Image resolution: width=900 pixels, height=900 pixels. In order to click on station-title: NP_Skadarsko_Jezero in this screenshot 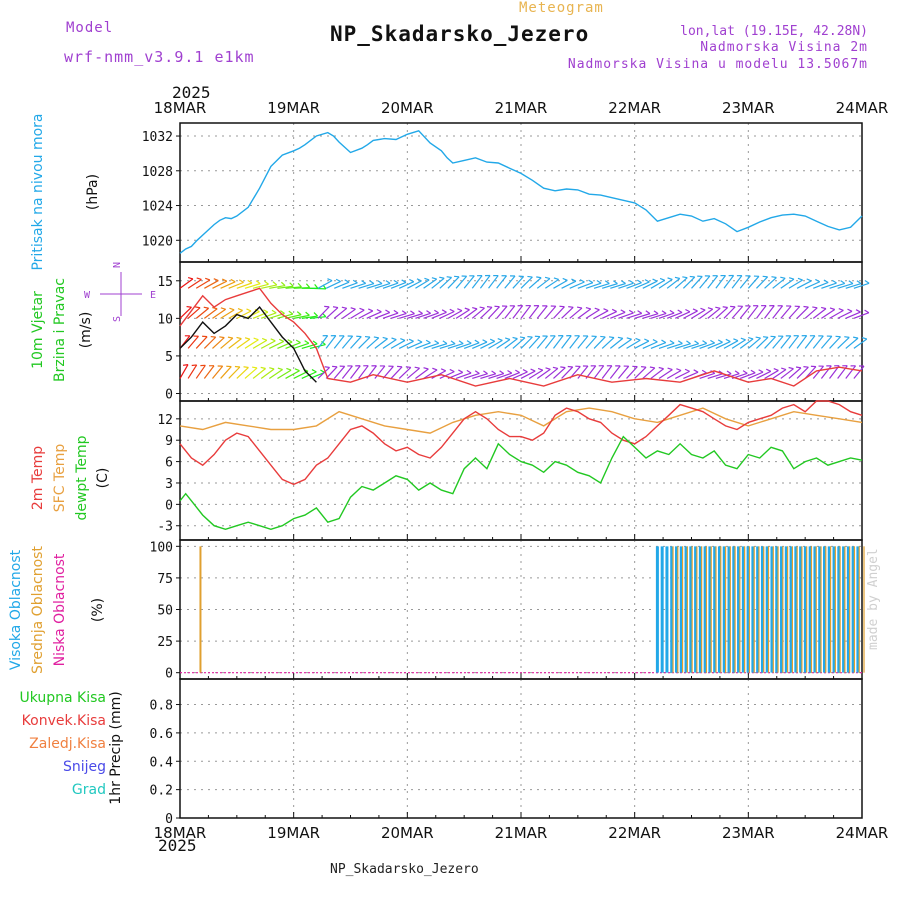, I will do `click(460, 34)`.